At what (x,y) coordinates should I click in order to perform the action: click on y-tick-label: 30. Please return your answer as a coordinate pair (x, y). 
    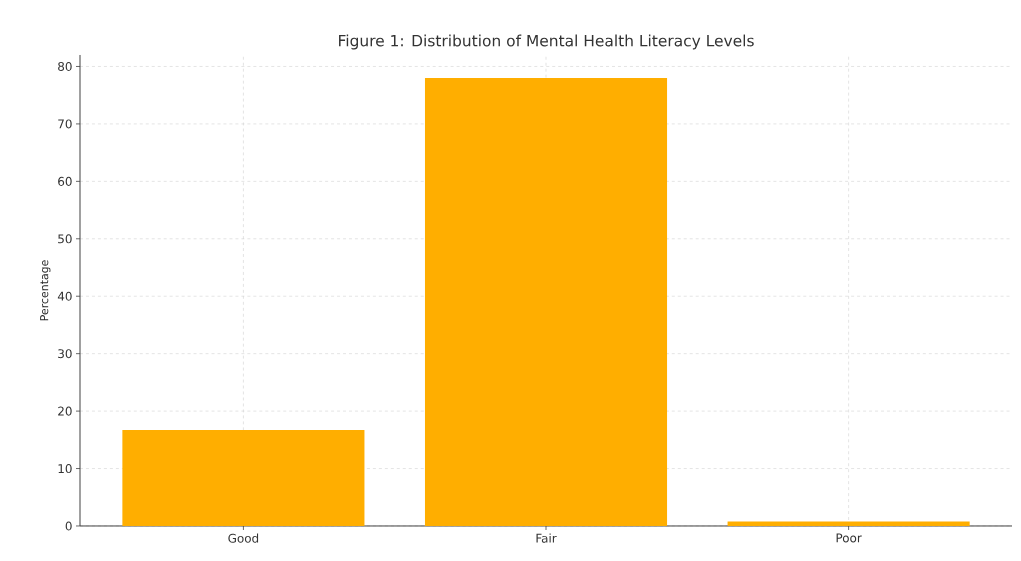
    Looking at the image, I should click on (65, 354).